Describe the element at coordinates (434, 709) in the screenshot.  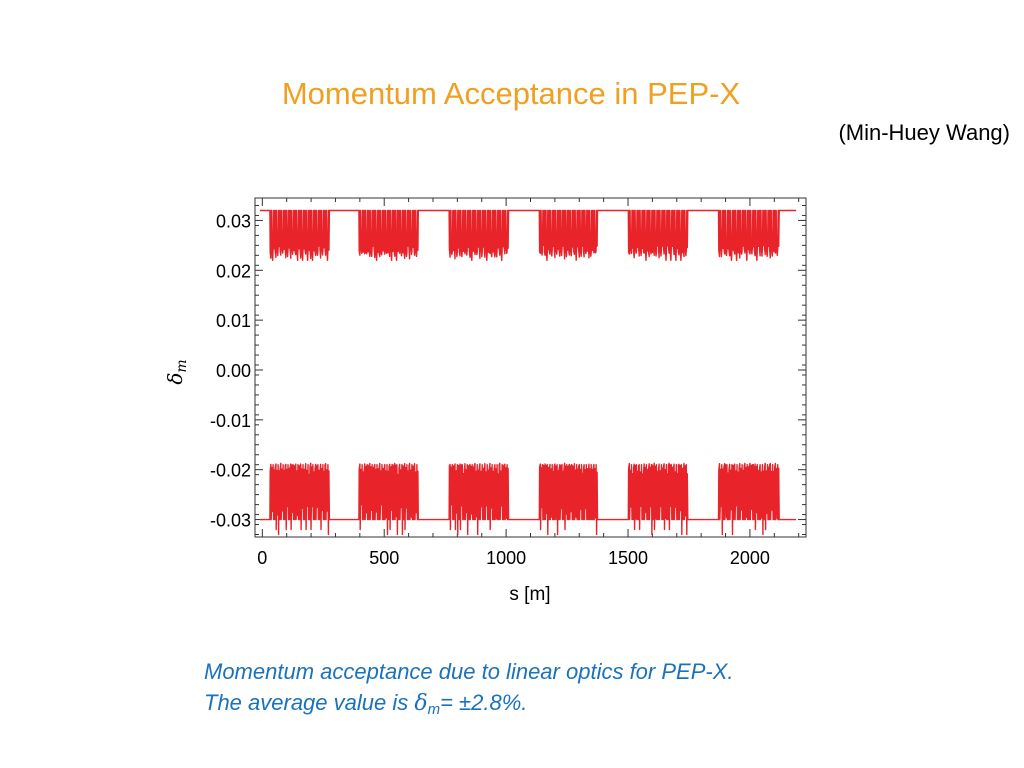
I see `caption-delta-subscript: m` at that location.